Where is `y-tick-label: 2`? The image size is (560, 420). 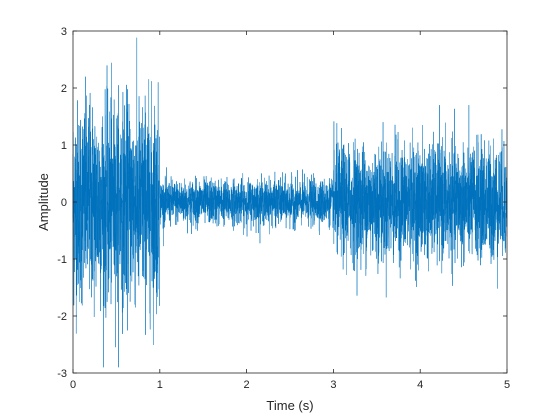
y-tick-label: 2 is located at coordinates (64, 89).